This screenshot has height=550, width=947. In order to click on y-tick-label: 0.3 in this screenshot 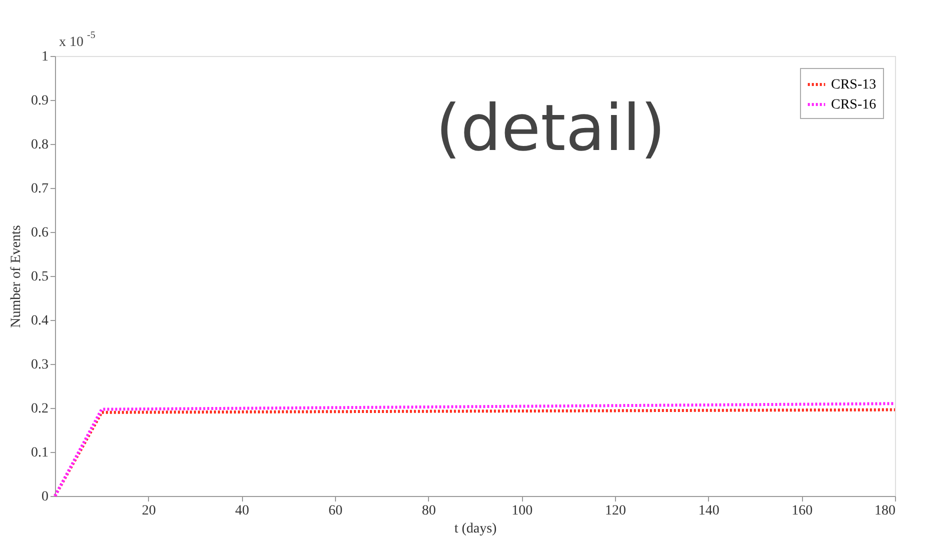, I will do `click(39, 365)`.